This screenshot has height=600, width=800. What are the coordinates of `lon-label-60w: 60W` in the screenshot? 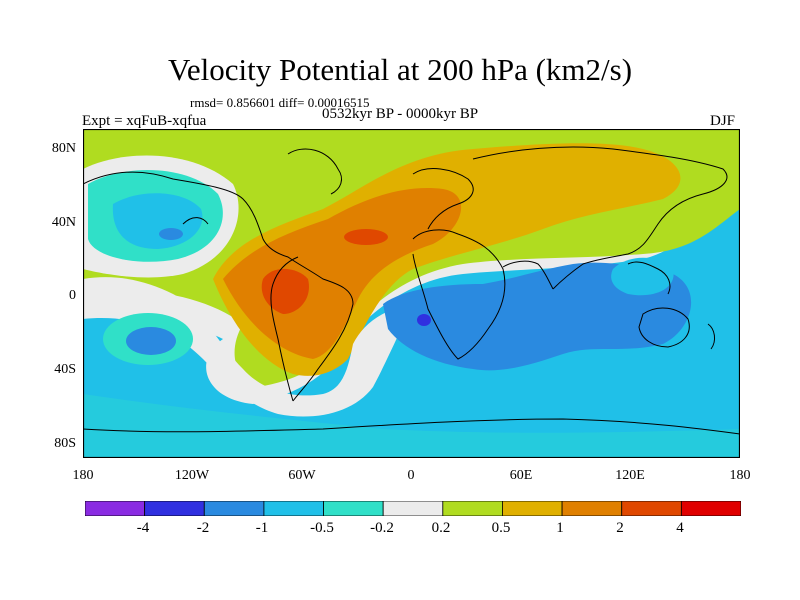 It's located at (302, 475).